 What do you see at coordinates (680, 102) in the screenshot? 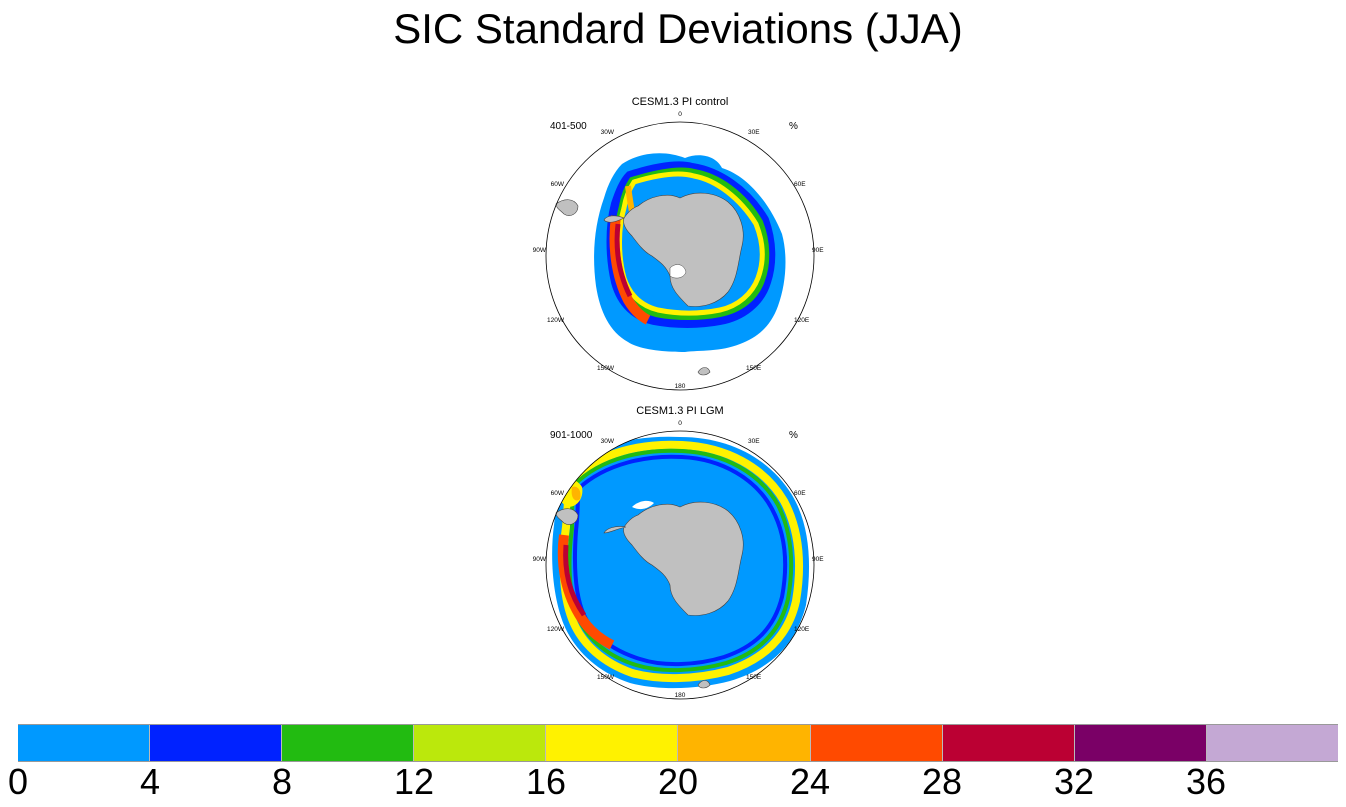
I see `panel-title: CESM1.3 PI control` at bounding box center [680, 102].